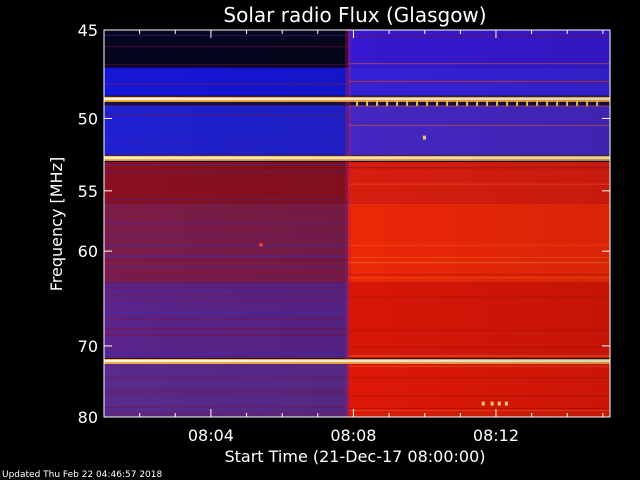 The width and height of the screenshot is (640, 480). I want to click on y-tick-label-55: 55, so click(88, 191).